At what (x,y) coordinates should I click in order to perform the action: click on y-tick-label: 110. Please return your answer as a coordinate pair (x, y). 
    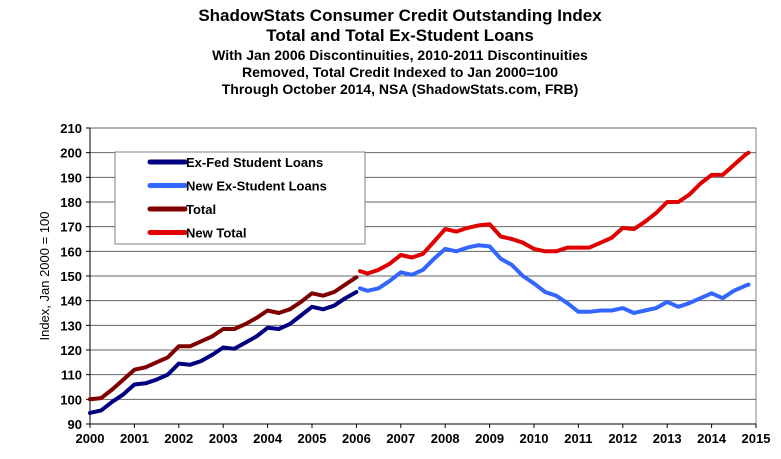
    Looking at the image, I should click on (71, 375).